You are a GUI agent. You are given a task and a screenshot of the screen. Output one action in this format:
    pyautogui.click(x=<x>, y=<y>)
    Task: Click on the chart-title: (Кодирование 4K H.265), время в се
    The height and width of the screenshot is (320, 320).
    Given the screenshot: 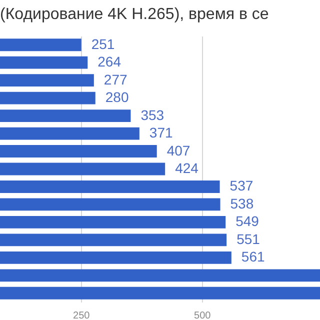 What is the action you would take?
    pyautogui.click(x=134, y=14)
    